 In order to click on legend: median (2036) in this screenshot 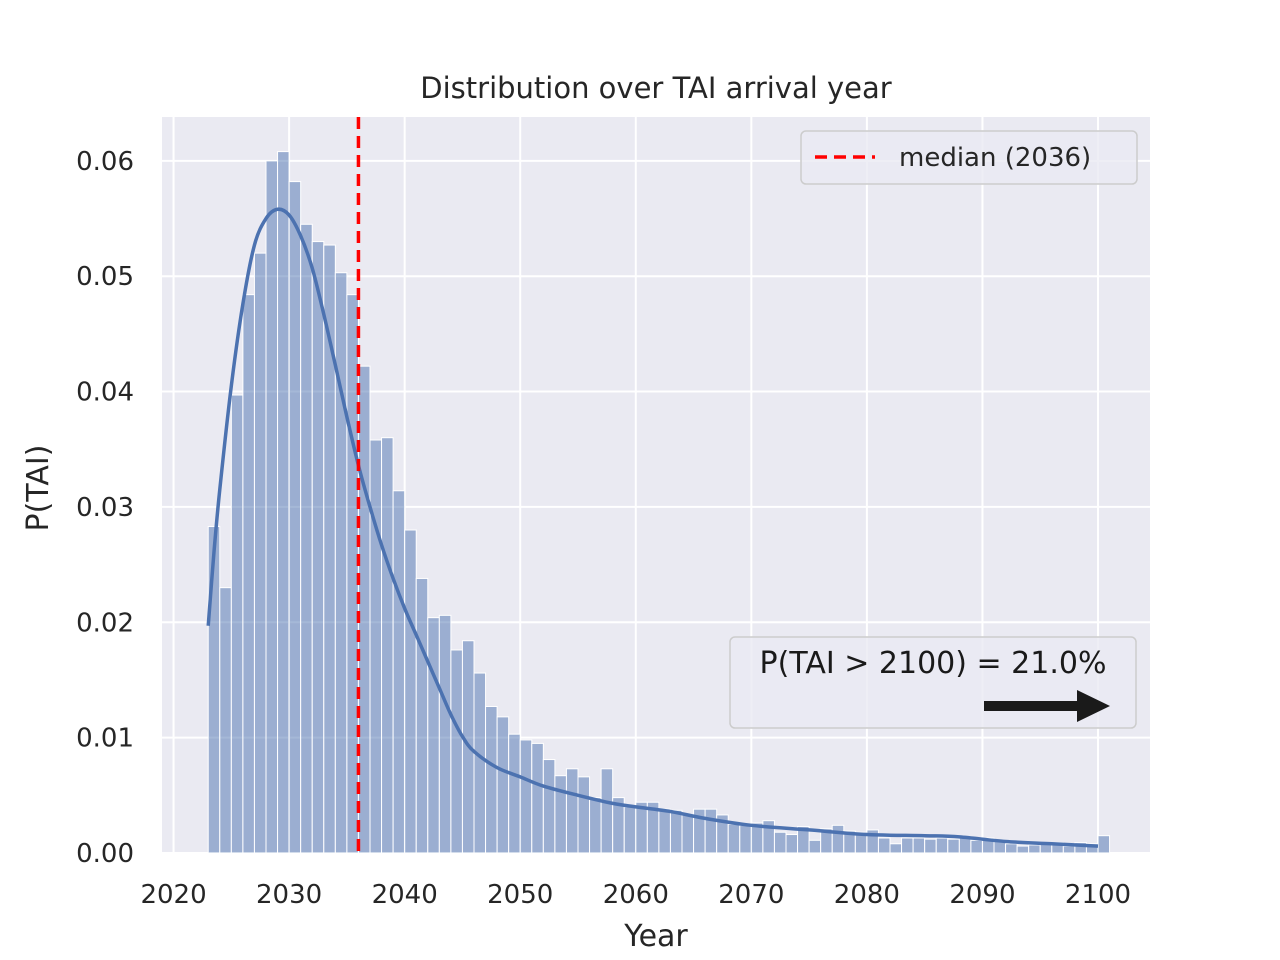, I will do `click(969, 157)`.